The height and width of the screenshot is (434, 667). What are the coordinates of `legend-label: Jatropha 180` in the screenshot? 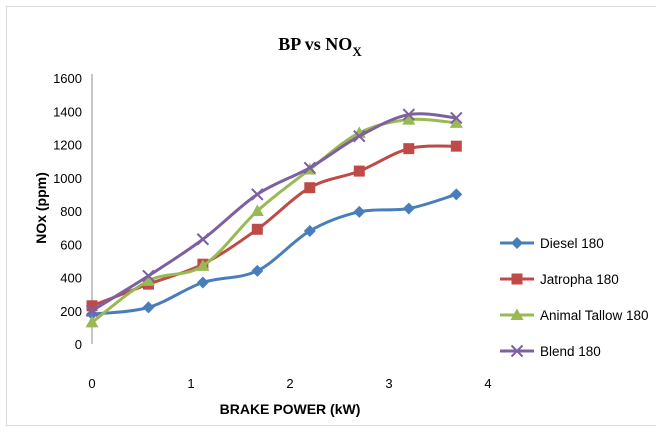 It's located at (579, 279).